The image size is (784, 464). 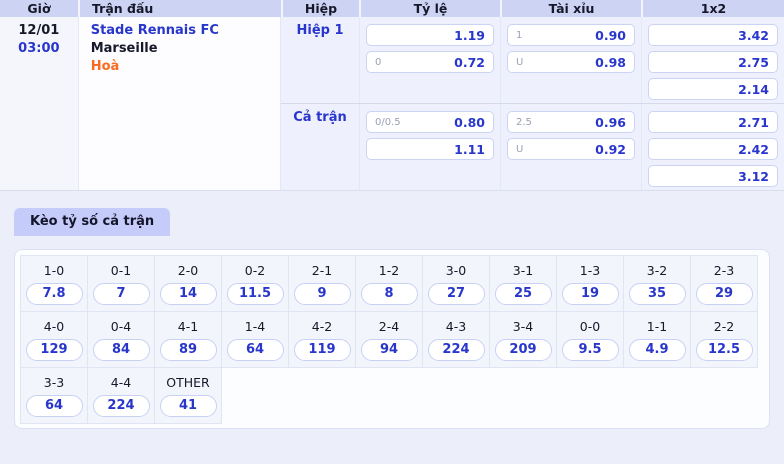 I want to click on odds-line: 0, so click(x=378, y=62).